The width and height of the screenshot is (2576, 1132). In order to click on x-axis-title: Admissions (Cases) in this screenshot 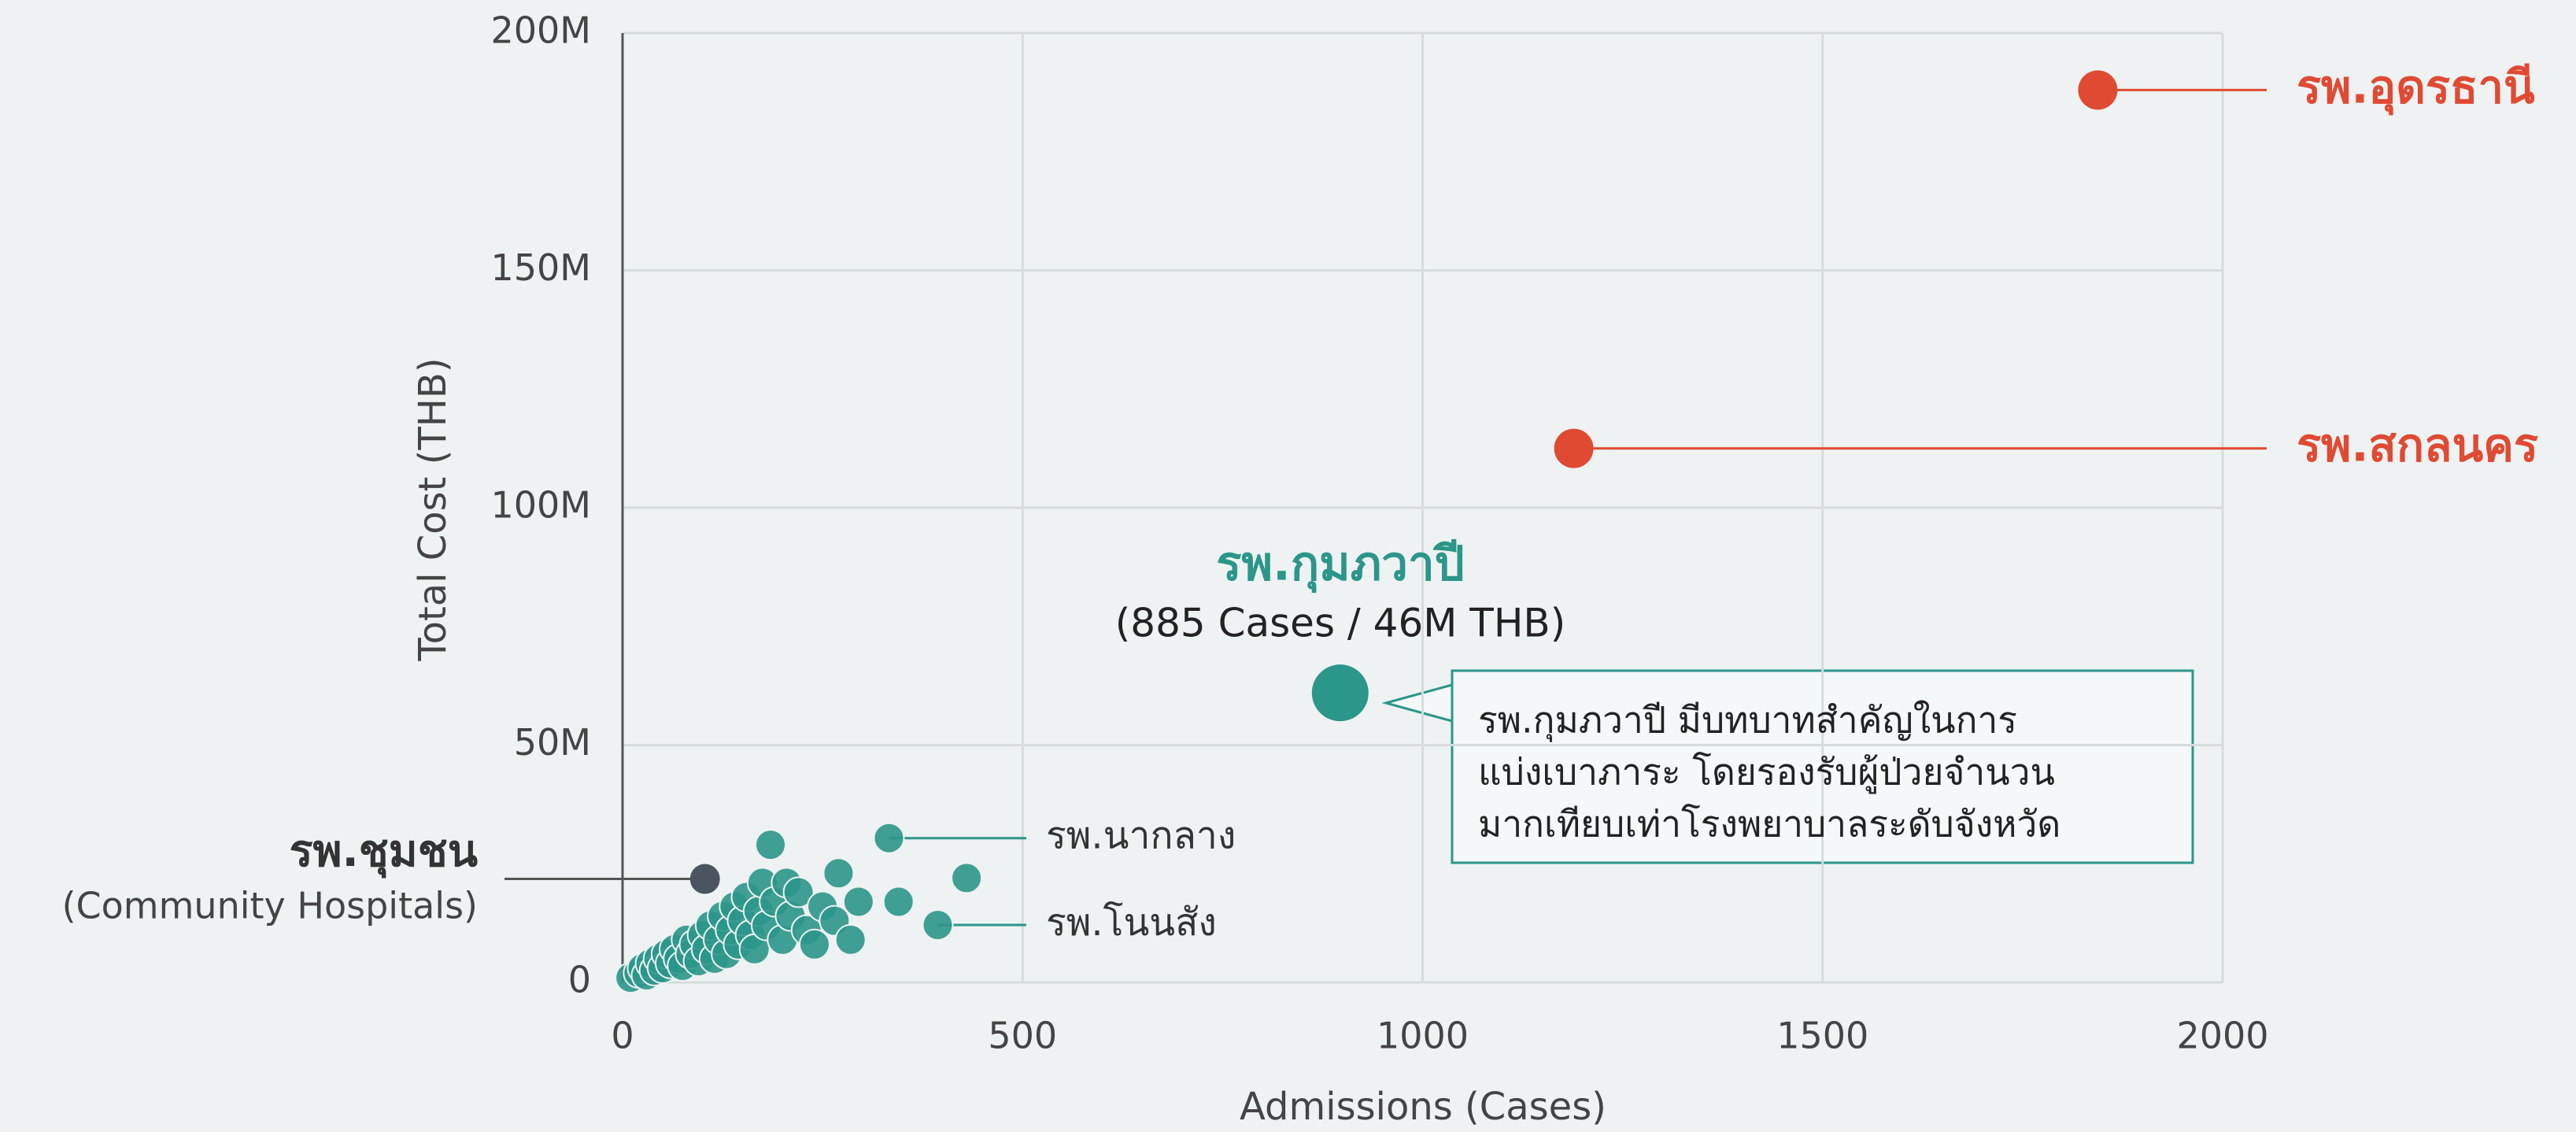, I will do `click(1423, 1107)`.